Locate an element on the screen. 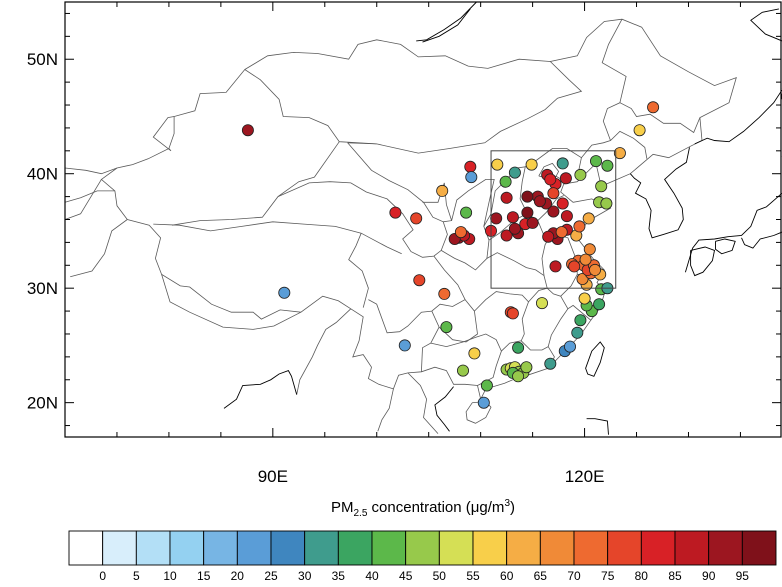 The width and height of the screenshot is (782, 587). colorbar-label: 15 is located at coordinates (204, 575).